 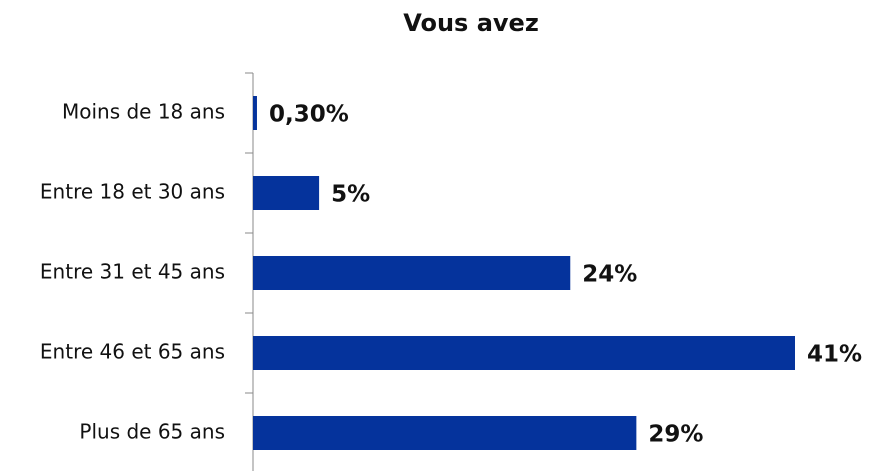 What do you see at coordinates (309, 115) in the screenshot?
I see `value-label: 0,30%` at bounding box center [309, 115].